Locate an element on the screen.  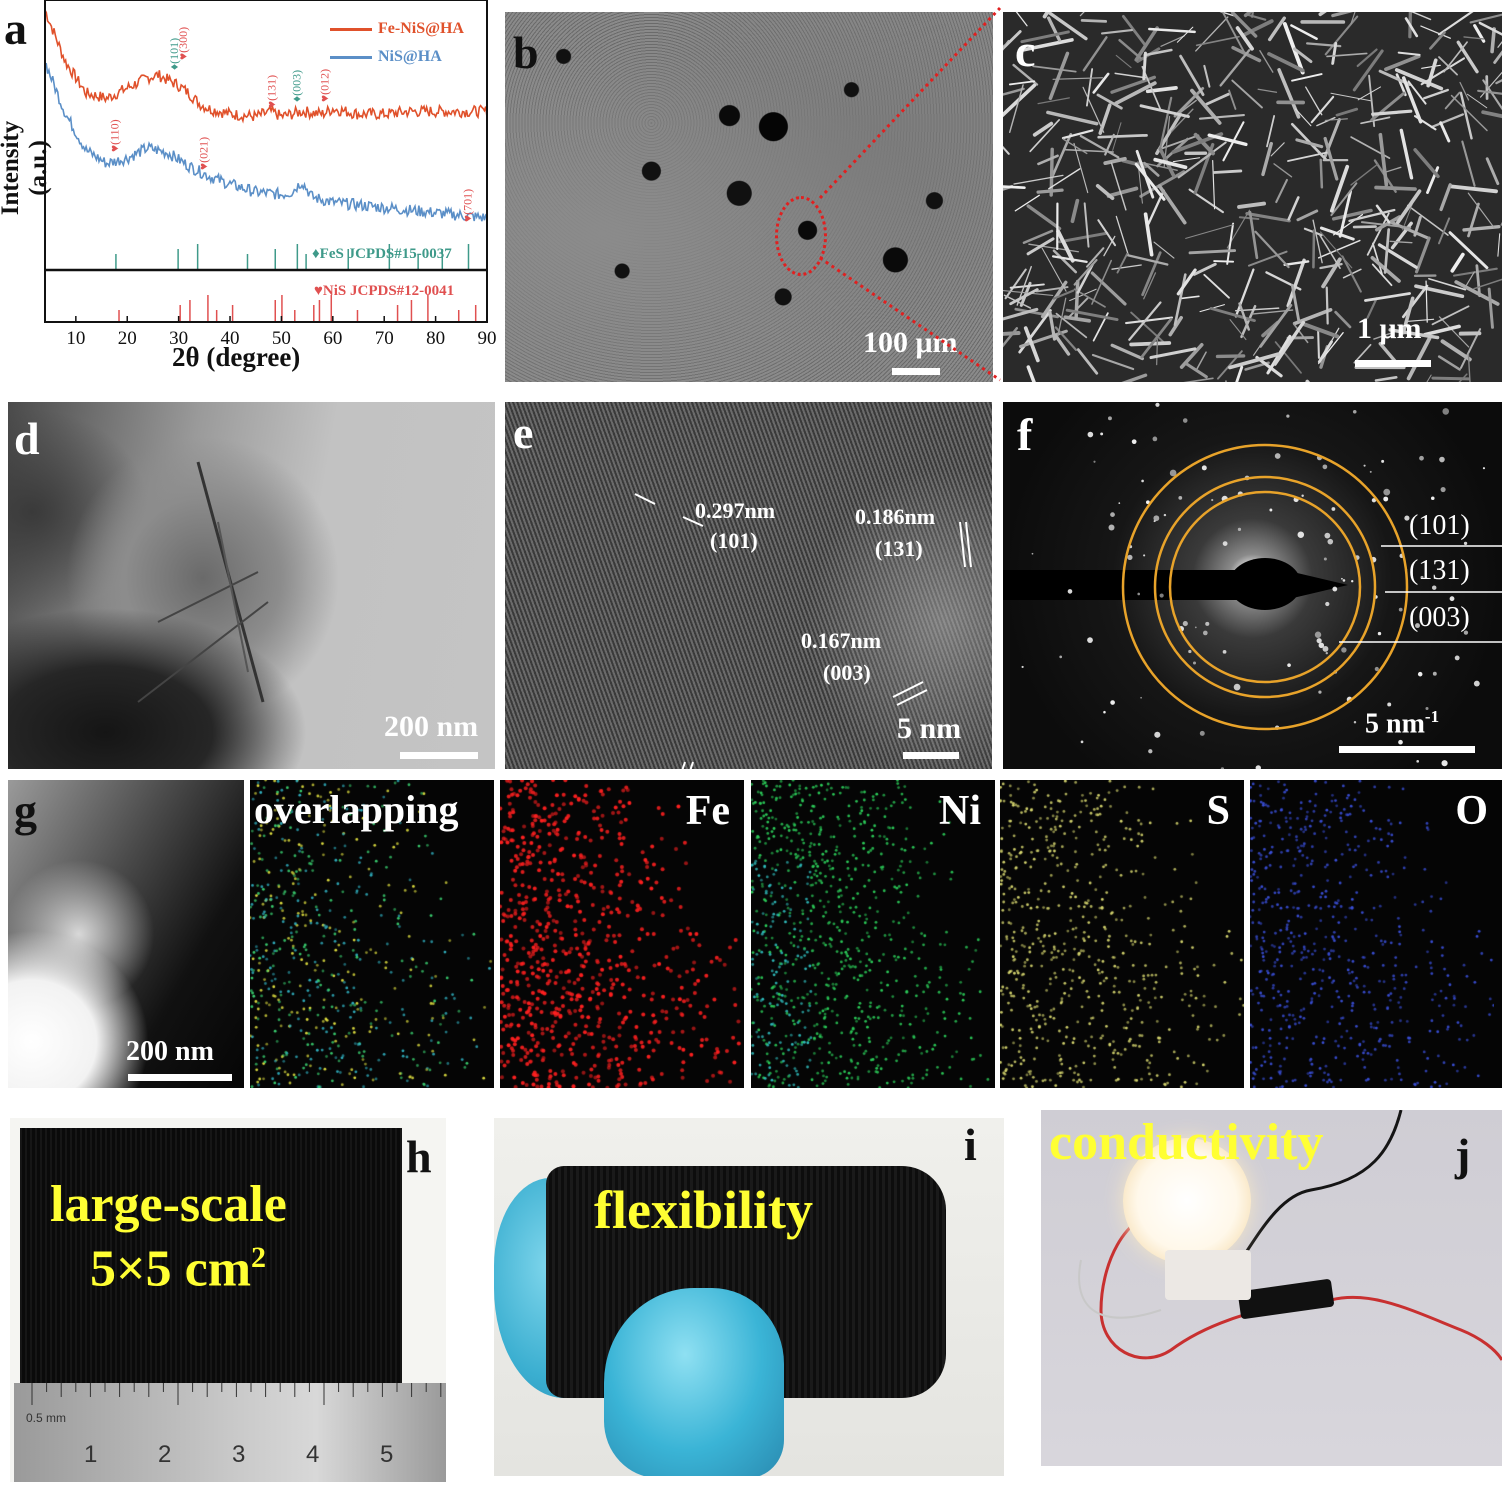
eds-map-label-overlapping: overlapping is located at coordinates (356, 809).